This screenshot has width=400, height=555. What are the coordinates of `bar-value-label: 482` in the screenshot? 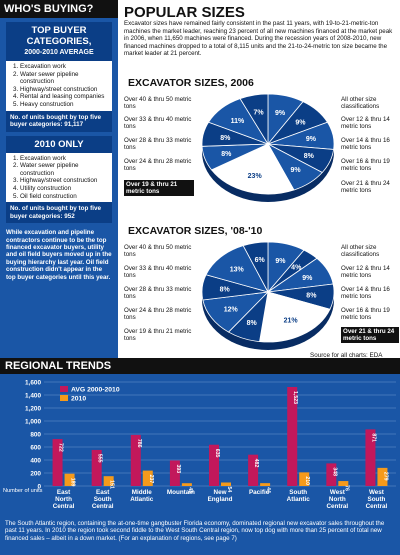 It's located at (256, 463).